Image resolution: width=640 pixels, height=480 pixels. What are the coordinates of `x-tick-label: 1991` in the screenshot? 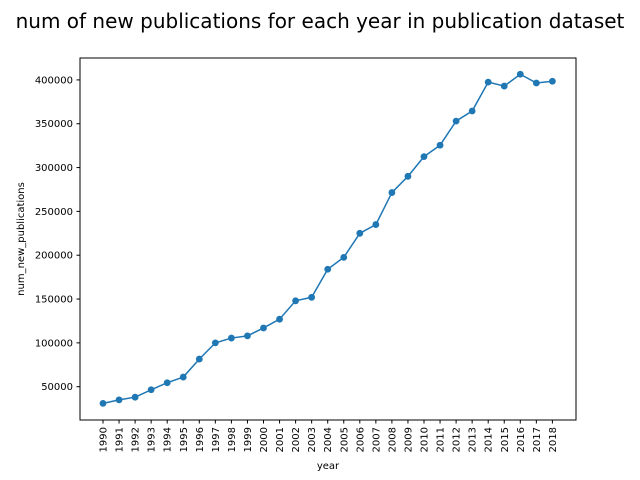 It's located at (120, 439).